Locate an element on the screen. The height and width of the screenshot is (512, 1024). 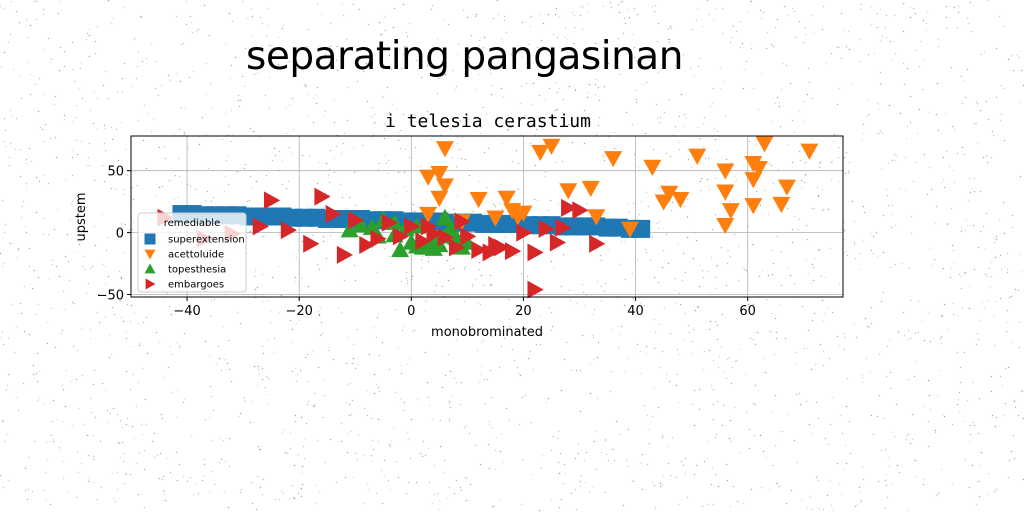
y-tick-label: 0 is located at coordinates (120, 234).